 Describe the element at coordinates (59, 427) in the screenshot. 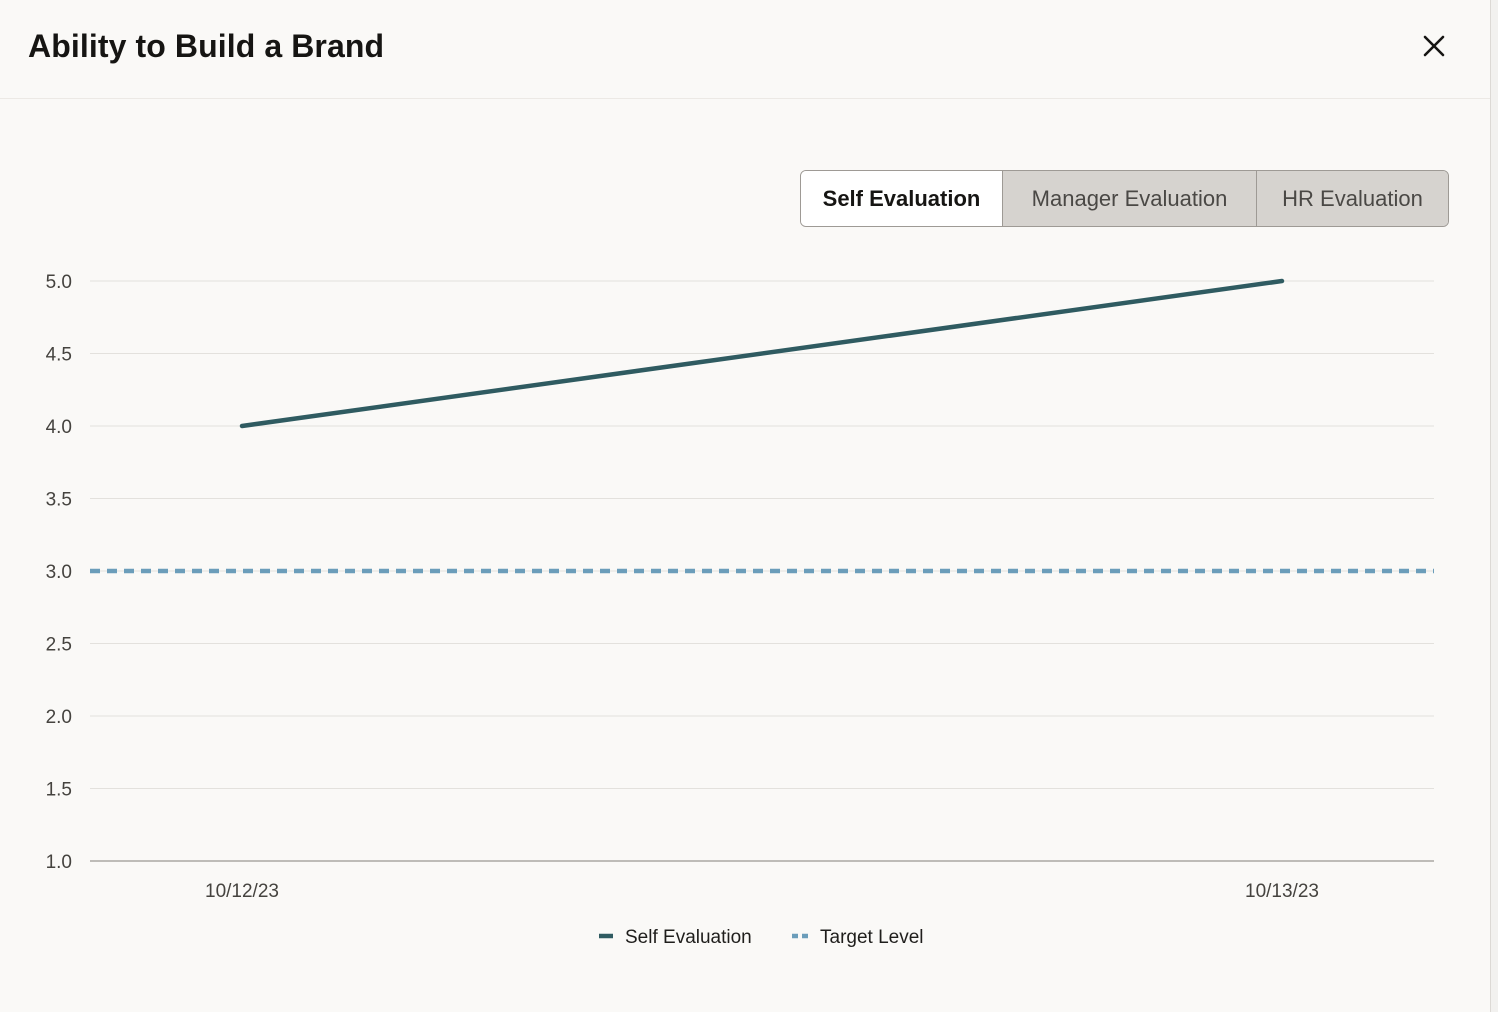

I see `y-tick-label: 4.0` at that location.